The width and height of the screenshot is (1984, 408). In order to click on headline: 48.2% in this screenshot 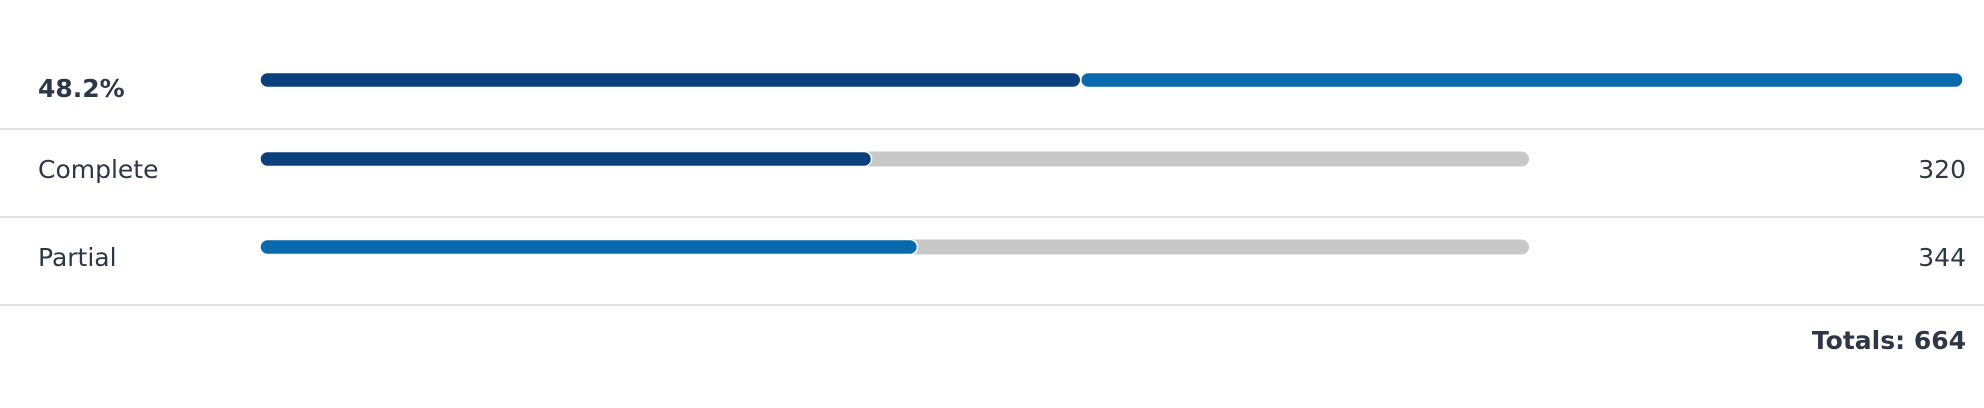, I will do `click(81, 88)`.